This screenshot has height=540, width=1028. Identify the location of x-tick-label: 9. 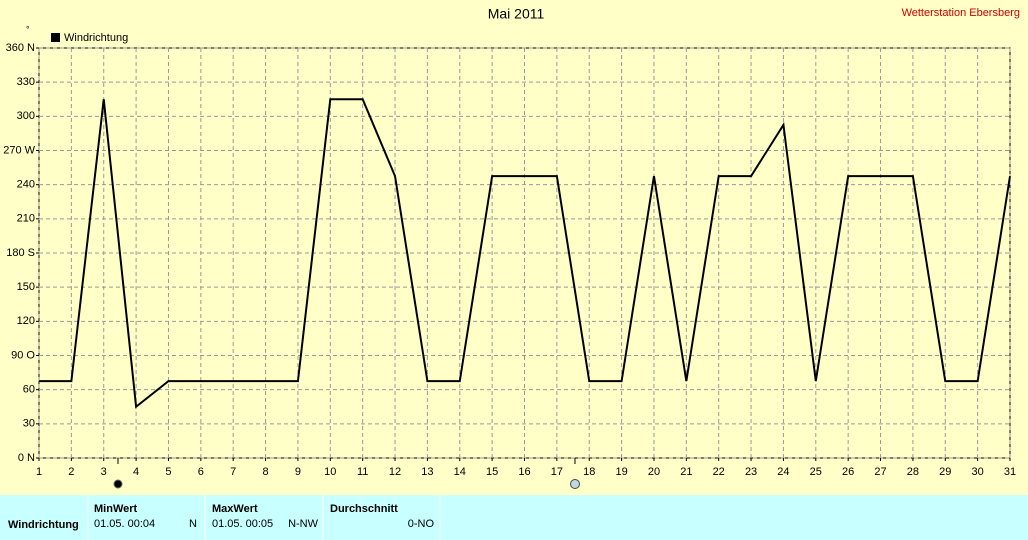
(298, 472).